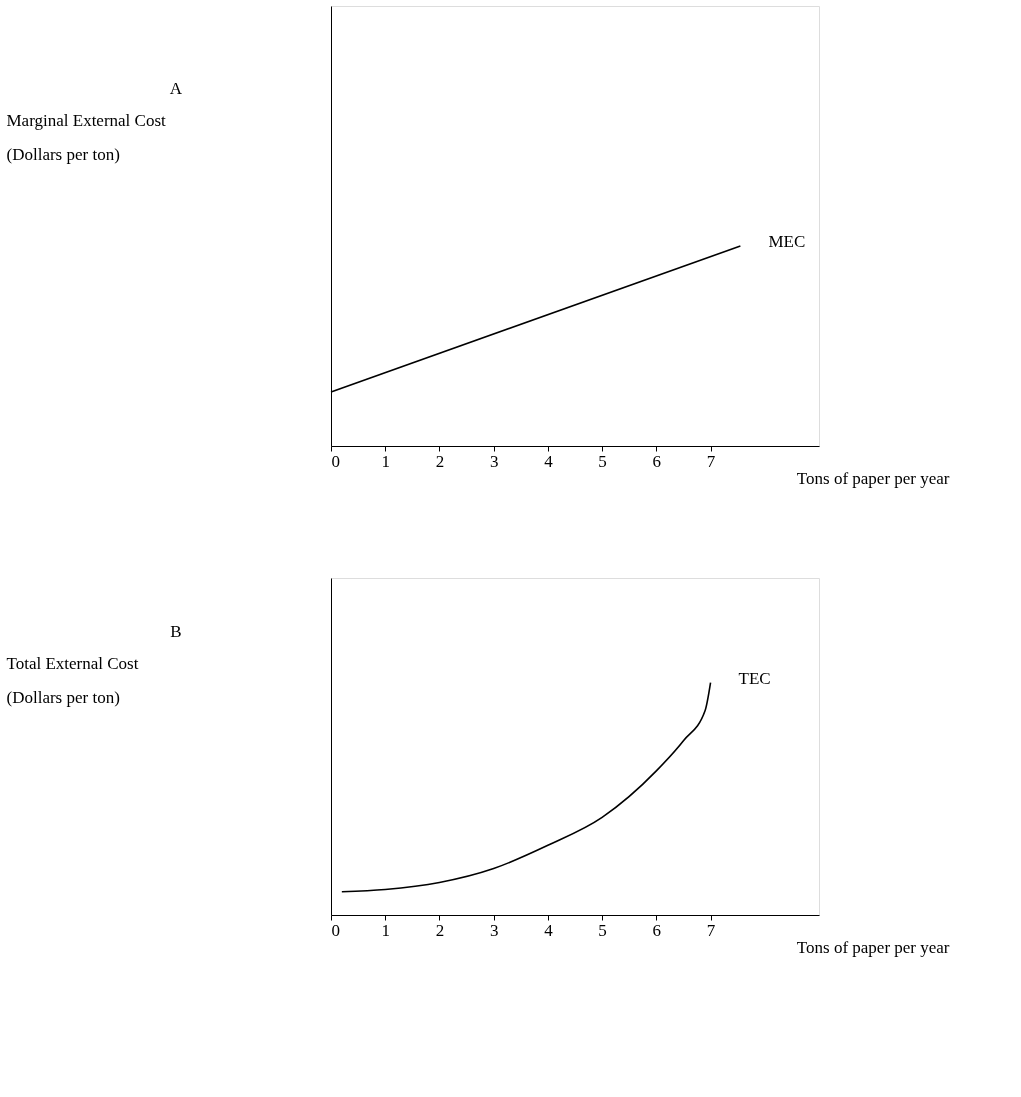 This screenshot has height=1097, width=1021. Describe the element at coordinates (72, 680) in the screenshot. I see `y-axis-title: Total External Cost (Dollars per ton)` at that location.